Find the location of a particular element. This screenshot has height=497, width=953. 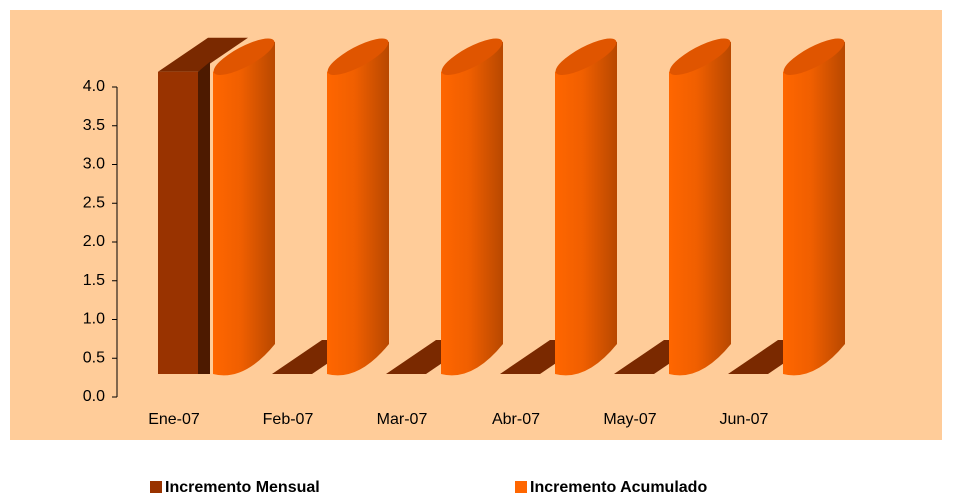

y-tick-label: 0.5 is located at coordinates (94, 357).